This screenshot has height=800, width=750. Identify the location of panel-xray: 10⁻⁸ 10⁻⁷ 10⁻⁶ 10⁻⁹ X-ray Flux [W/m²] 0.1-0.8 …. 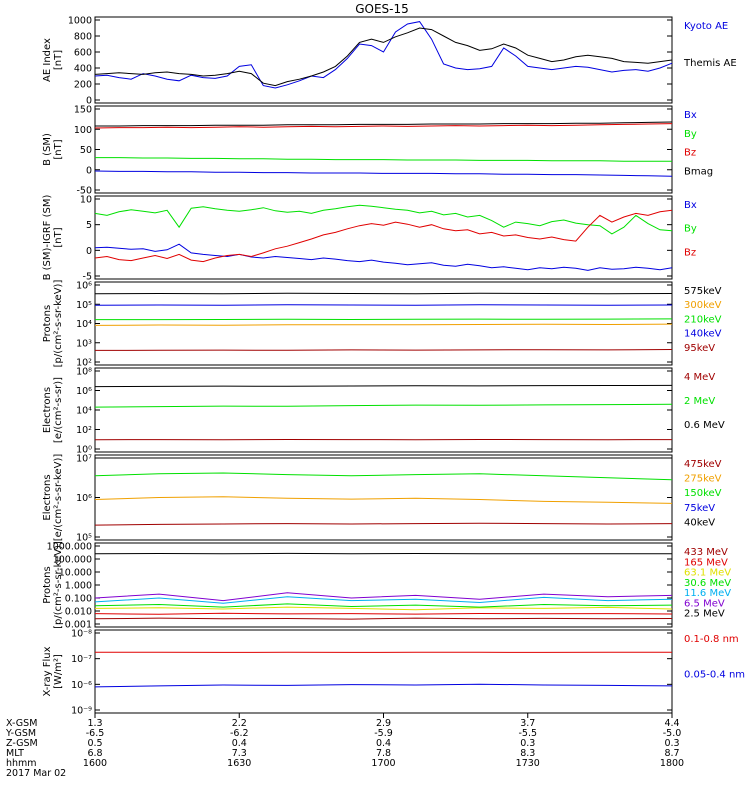
(393, 673).